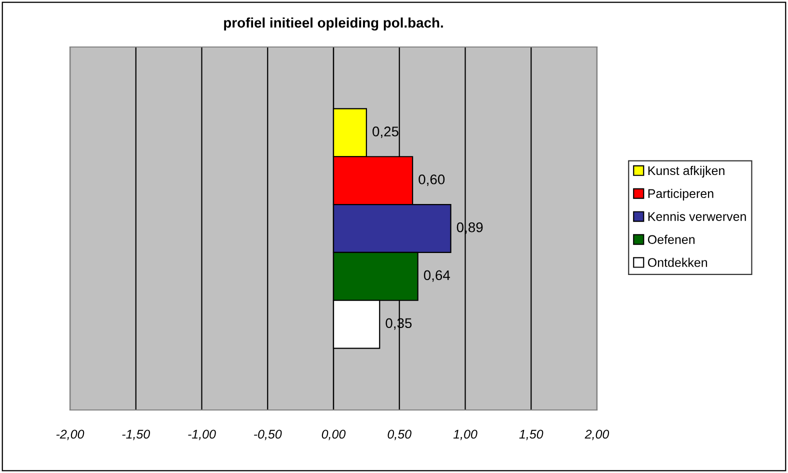 The width and height of the screenshot is (788, 473). I want to click on x-tick-label: -1,50, so click(136, 435).